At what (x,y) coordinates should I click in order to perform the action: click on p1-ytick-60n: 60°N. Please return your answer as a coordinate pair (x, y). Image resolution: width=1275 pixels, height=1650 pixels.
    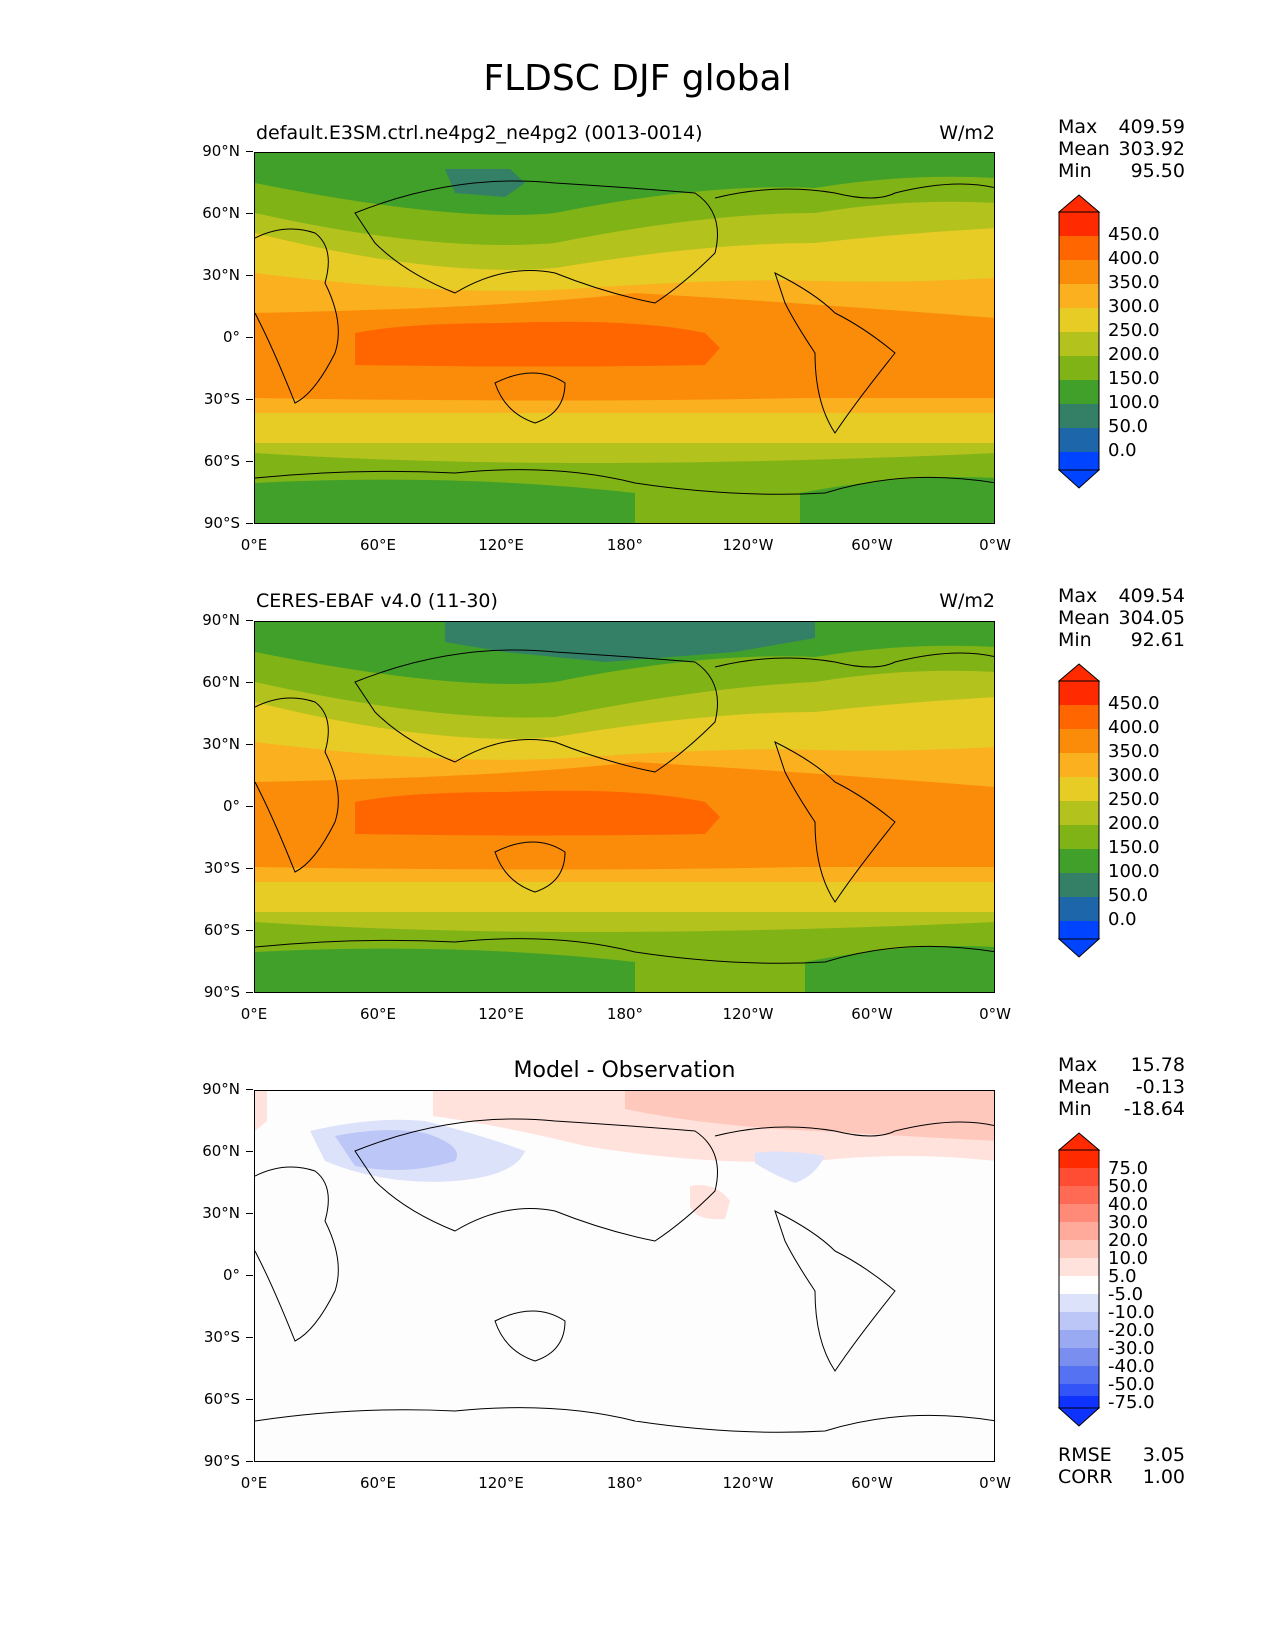
    Looking at the image, I should click on (220, 213).